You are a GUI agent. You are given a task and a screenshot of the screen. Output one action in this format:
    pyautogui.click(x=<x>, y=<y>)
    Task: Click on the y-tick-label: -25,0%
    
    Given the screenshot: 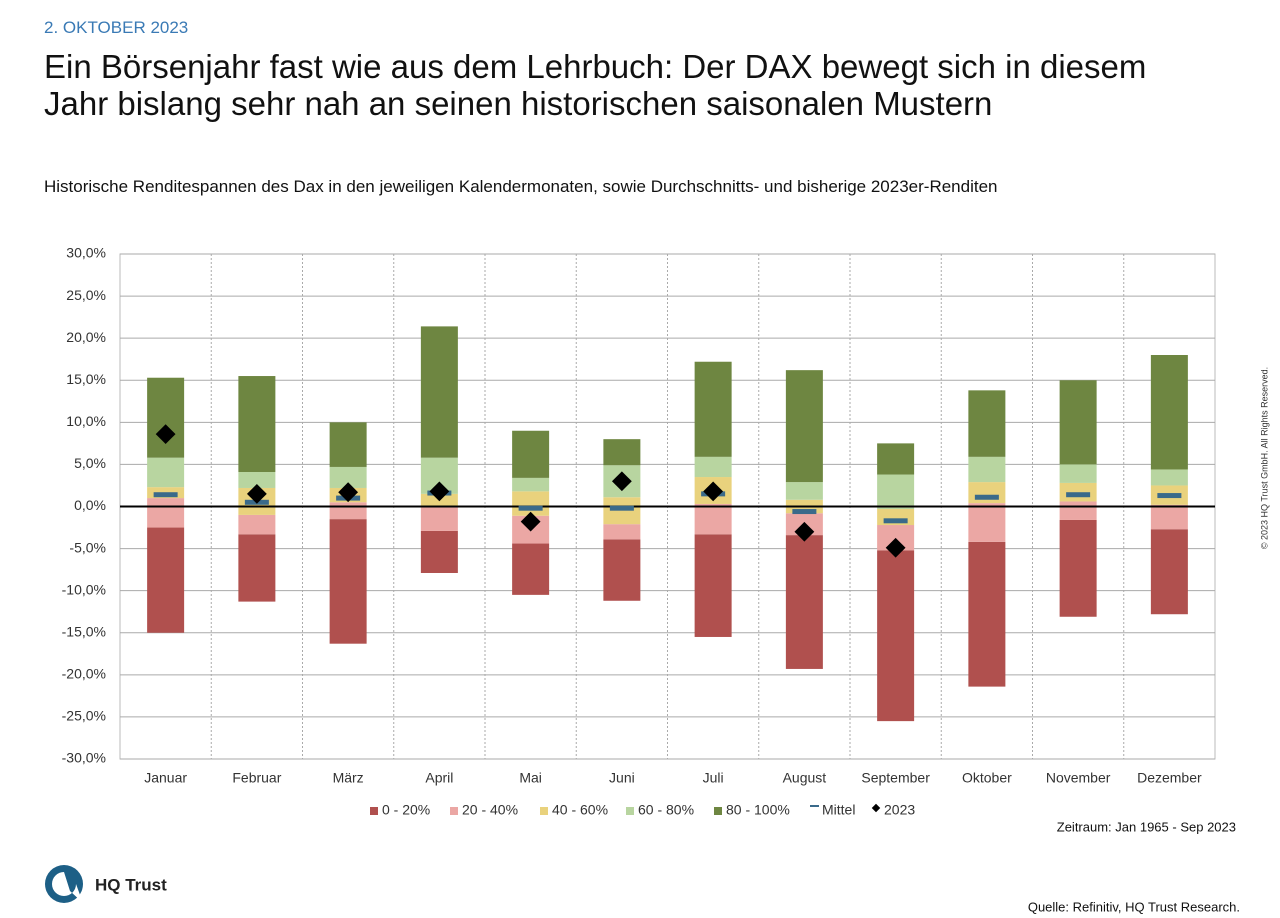 What is the action you would take?
    pyautogui.click(x=84, y=716)
    